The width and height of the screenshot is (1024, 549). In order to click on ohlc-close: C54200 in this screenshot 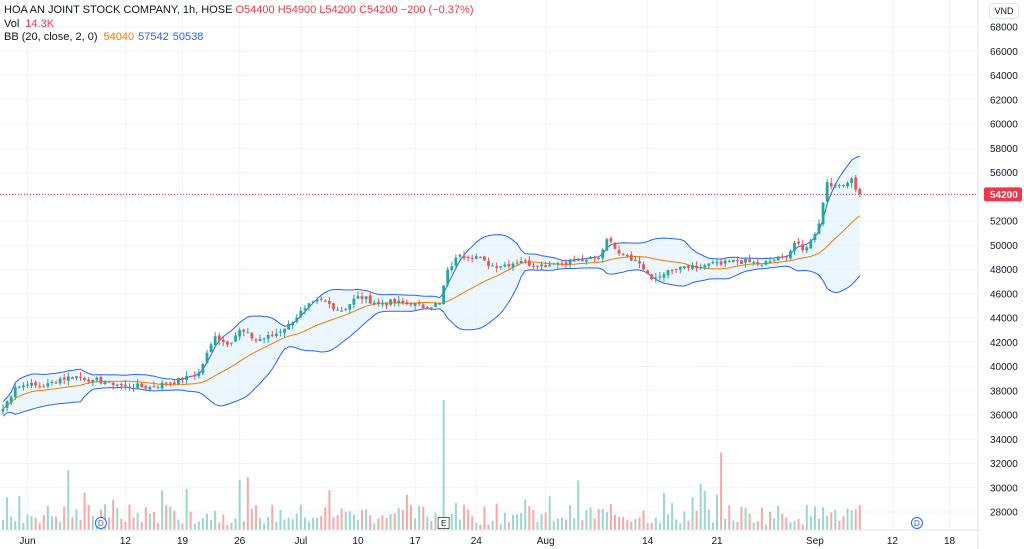, I will do `click(378, 10)`.